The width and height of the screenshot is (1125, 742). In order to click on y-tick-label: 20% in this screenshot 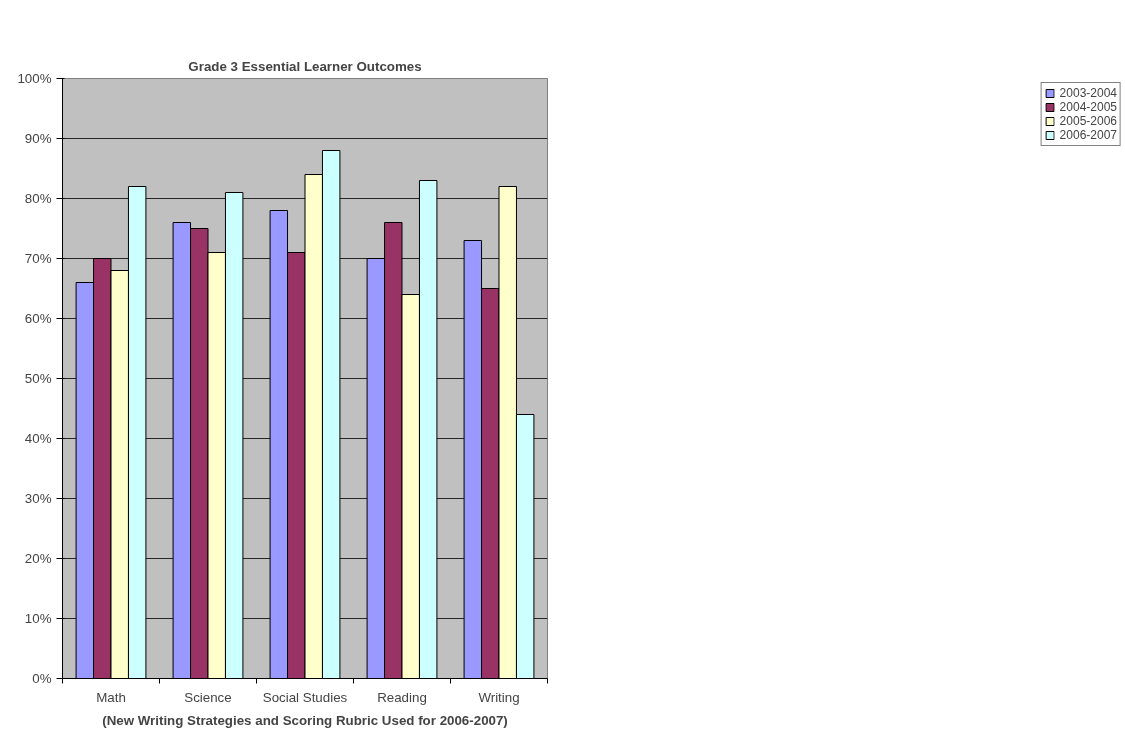, I will do `click(38, 558)`.